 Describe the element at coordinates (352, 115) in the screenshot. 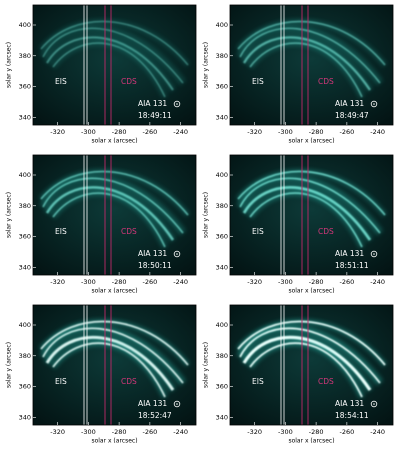

I see `time-label: 18:49:47` at that location.